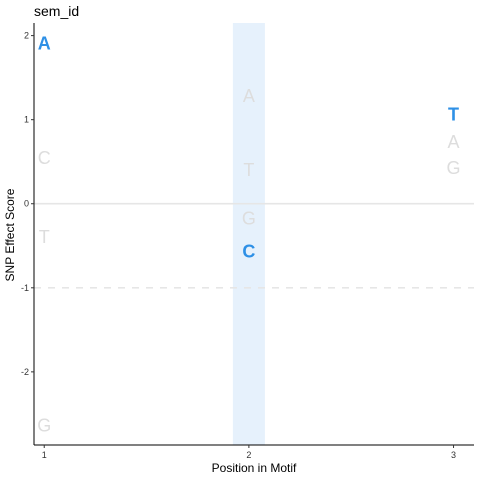 This screenshot has width=480, height=480. Describe the element at coordinates (10, 234) in the screenshot. I see `y-axis-title: SNP Effect Score` at that location.